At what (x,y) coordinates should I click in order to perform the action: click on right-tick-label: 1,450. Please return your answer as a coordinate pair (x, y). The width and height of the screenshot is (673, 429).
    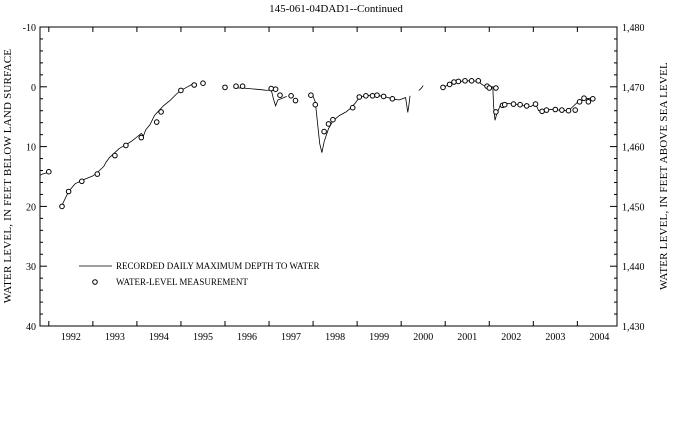
    Looking at the image, I should click on (633, 207).